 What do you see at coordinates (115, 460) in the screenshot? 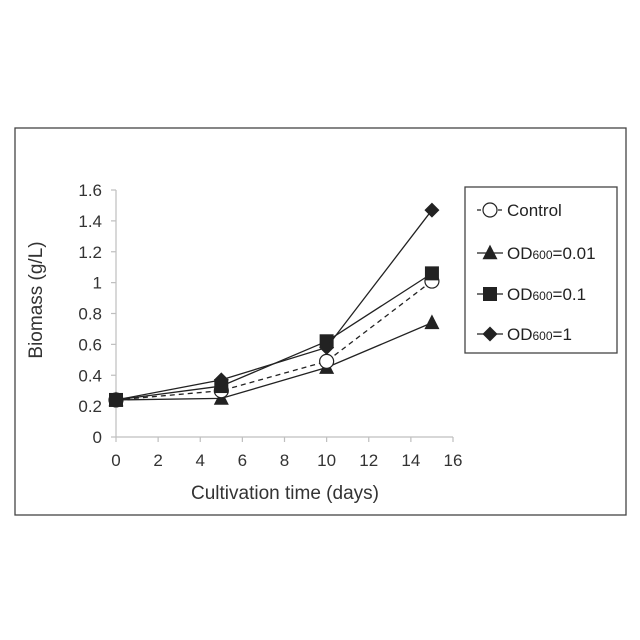
I see `x-tick-label: 0` at bounding box center [115, 460].